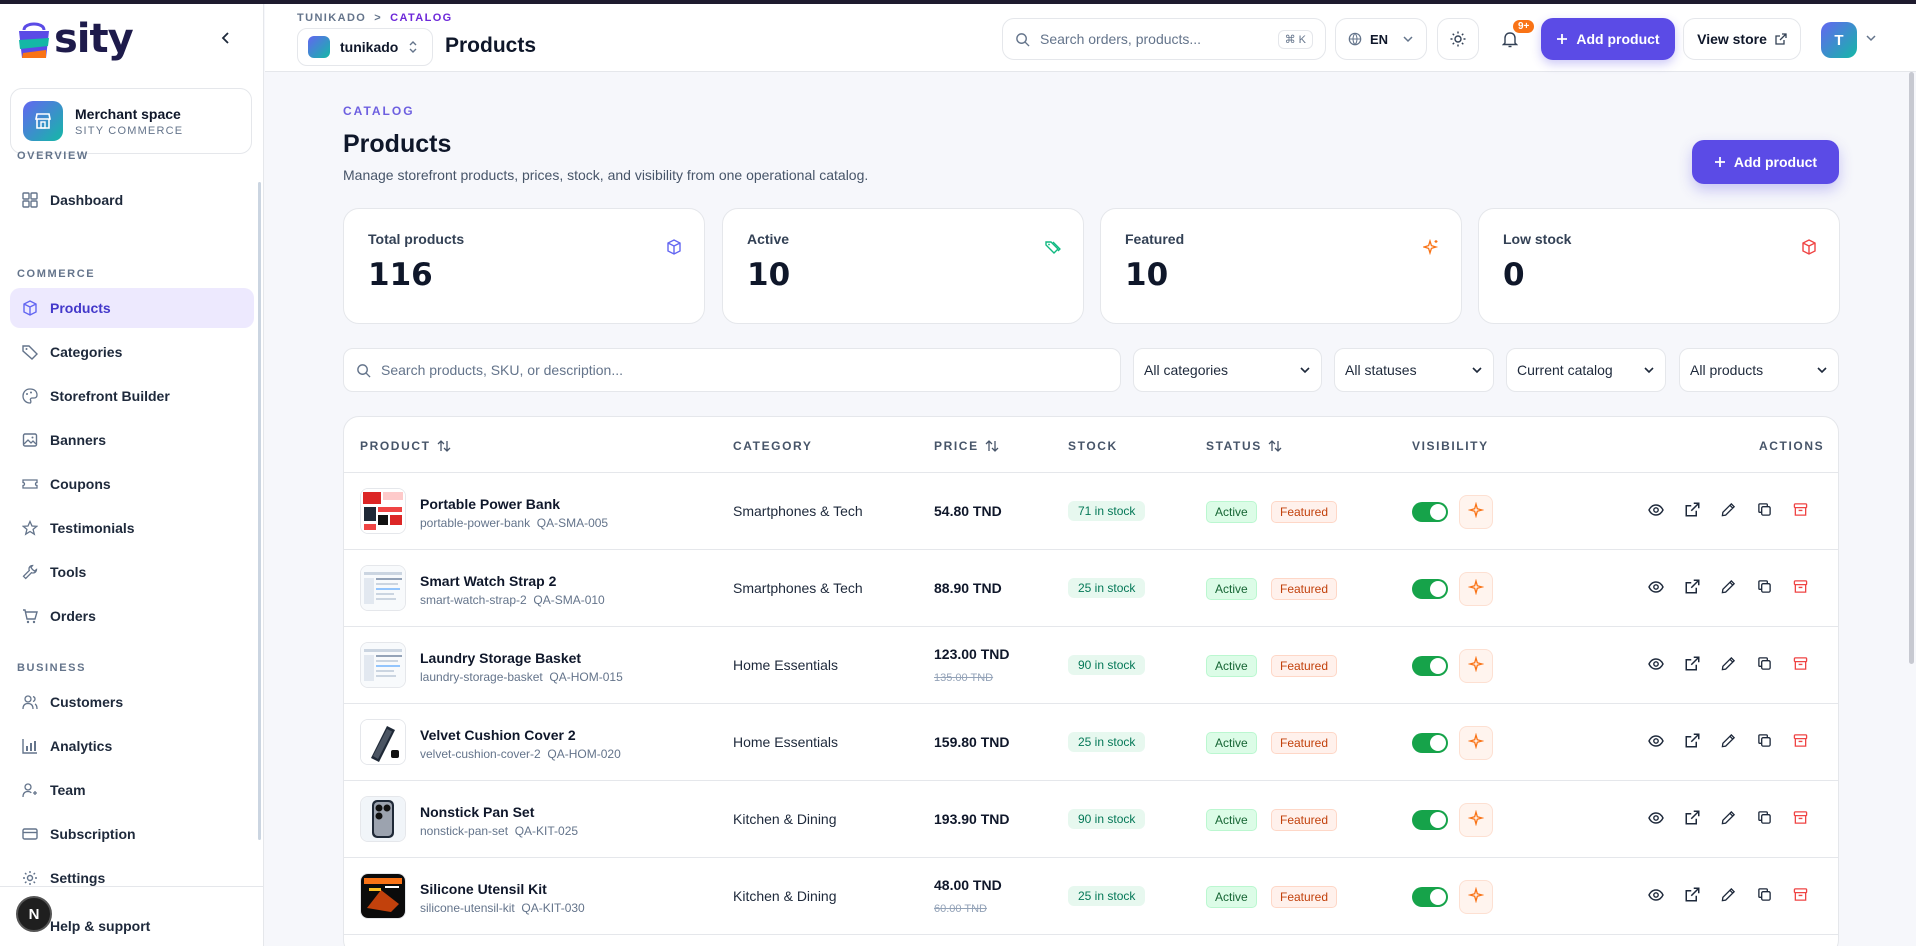 Image resolution: width=1916 pixels, height=946 pixels. What do you see at coordinates (1458, 39) in the screenshot?
I see `theme-toggle-button` at bounding box center [1458, 39].